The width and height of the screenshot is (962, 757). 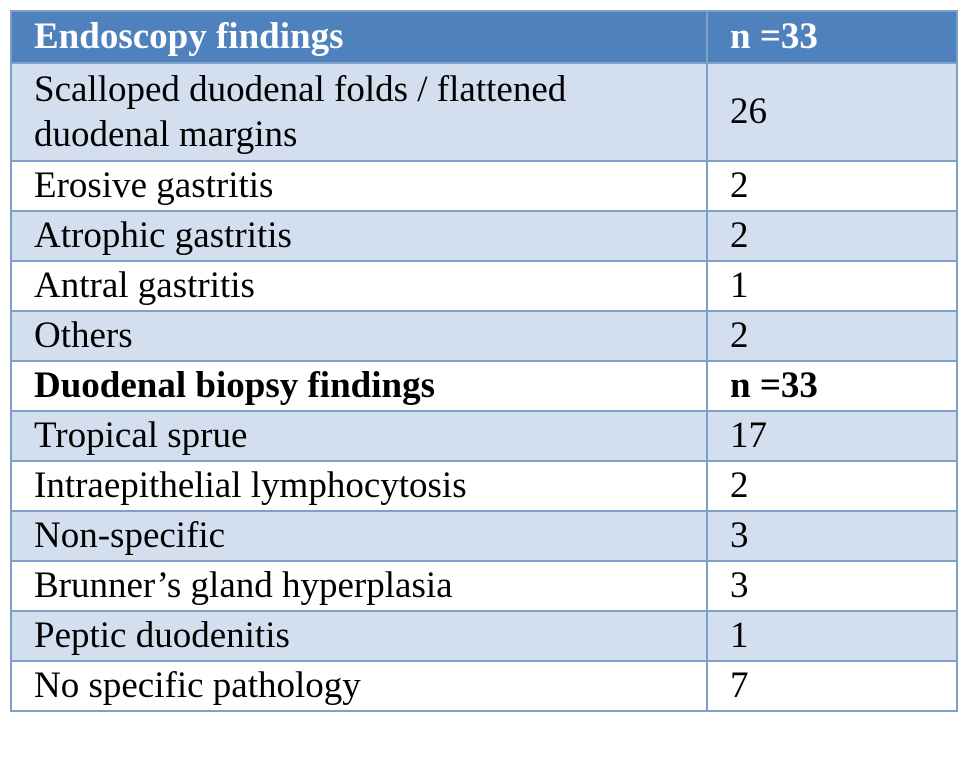 I want to click on row-label: Atrophic gastritis, so click(x=359, y=236).